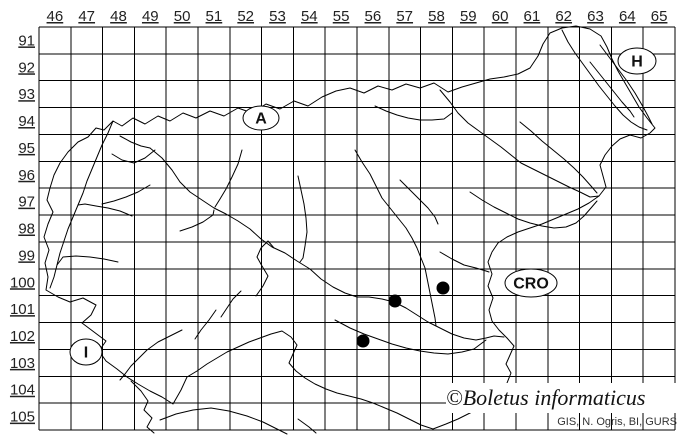 The height and width of the screenshot is (436, 680). I want to click on row-label-91: 91, so click(26, 40).